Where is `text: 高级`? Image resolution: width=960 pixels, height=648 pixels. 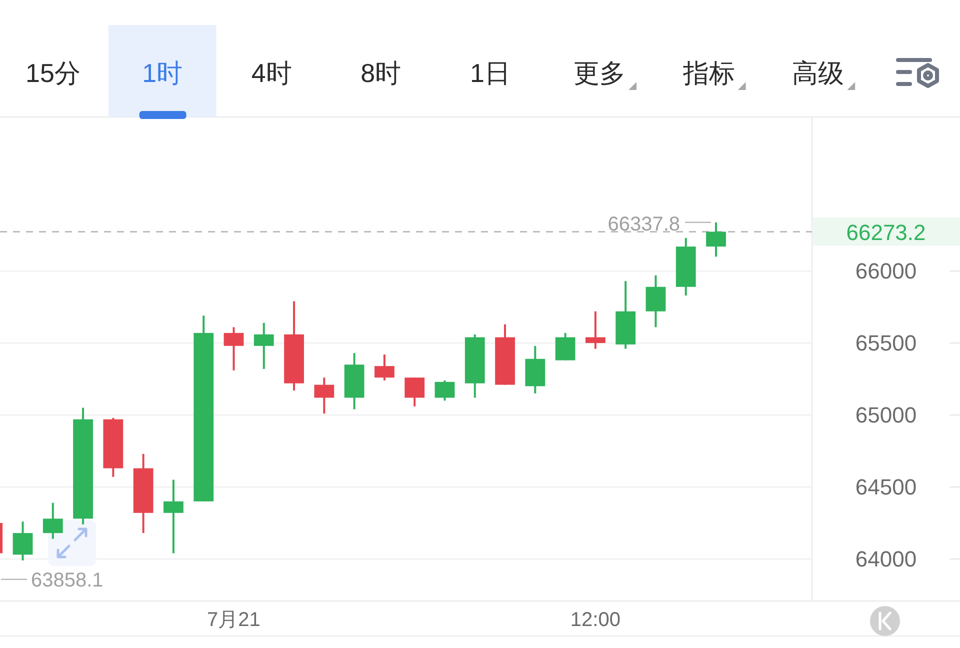
text: 高级 is located at coordinates (818, 73).